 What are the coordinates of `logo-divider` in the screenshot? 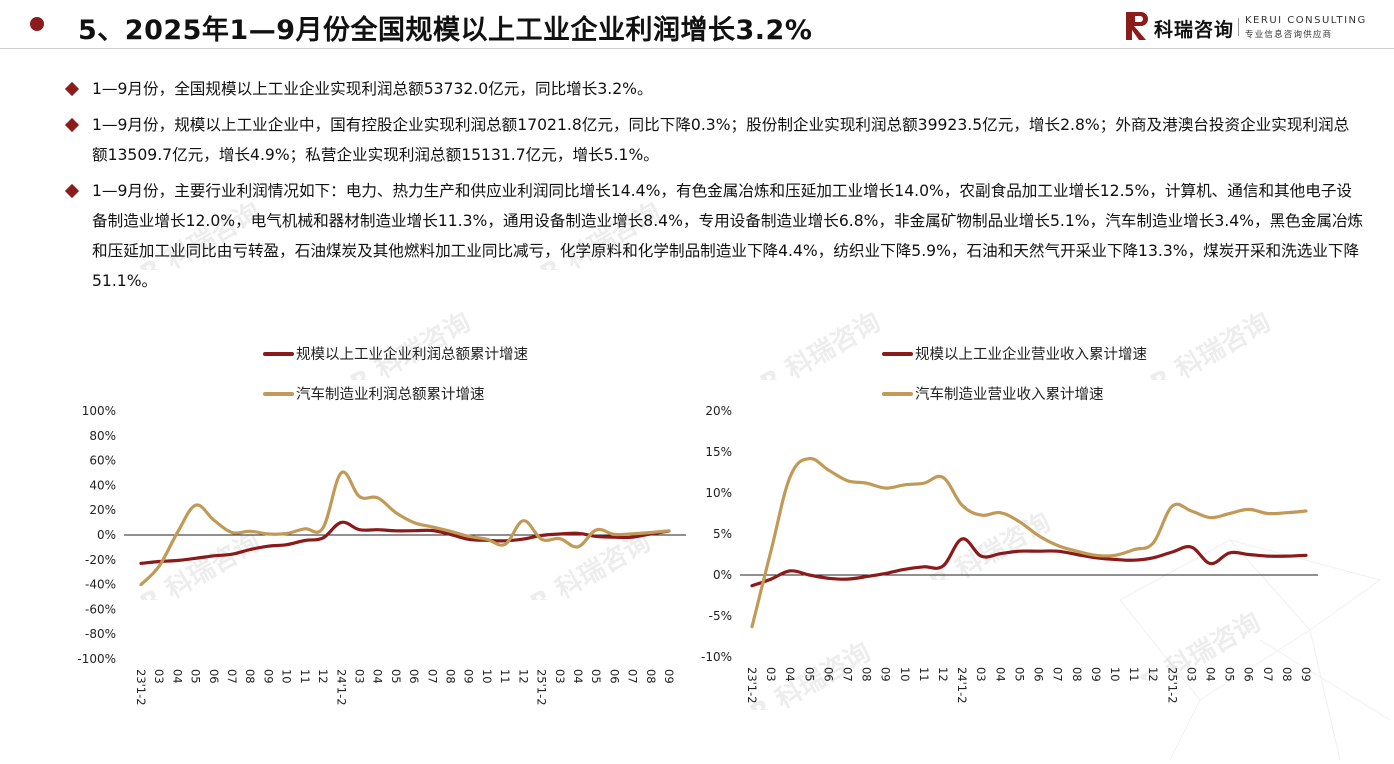 It's located at (1238, 27).